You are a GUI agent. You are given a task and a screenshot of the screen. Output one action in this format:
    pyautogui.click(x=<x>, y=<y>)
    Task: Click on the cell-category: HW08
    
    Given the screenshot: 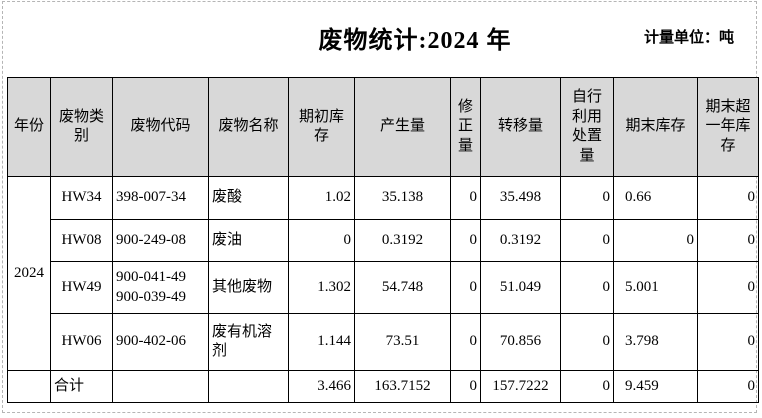 What is the action you would take?
    pyautogui.click(x=81, y=240)
    